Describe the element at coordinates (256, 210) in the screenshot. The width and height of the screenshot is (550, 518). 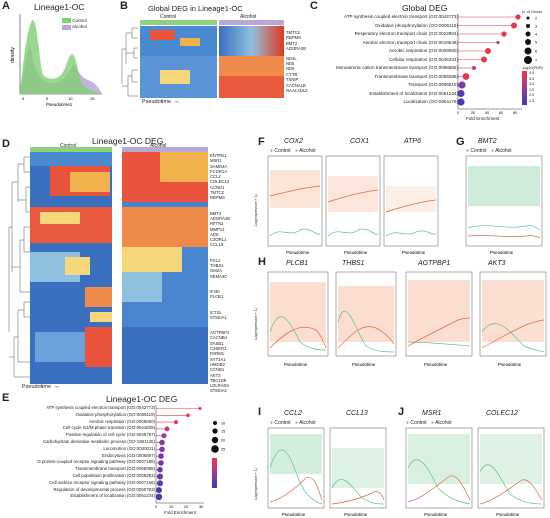
I see `panel-f-ylabel: Log(expression + 1)` at that location.